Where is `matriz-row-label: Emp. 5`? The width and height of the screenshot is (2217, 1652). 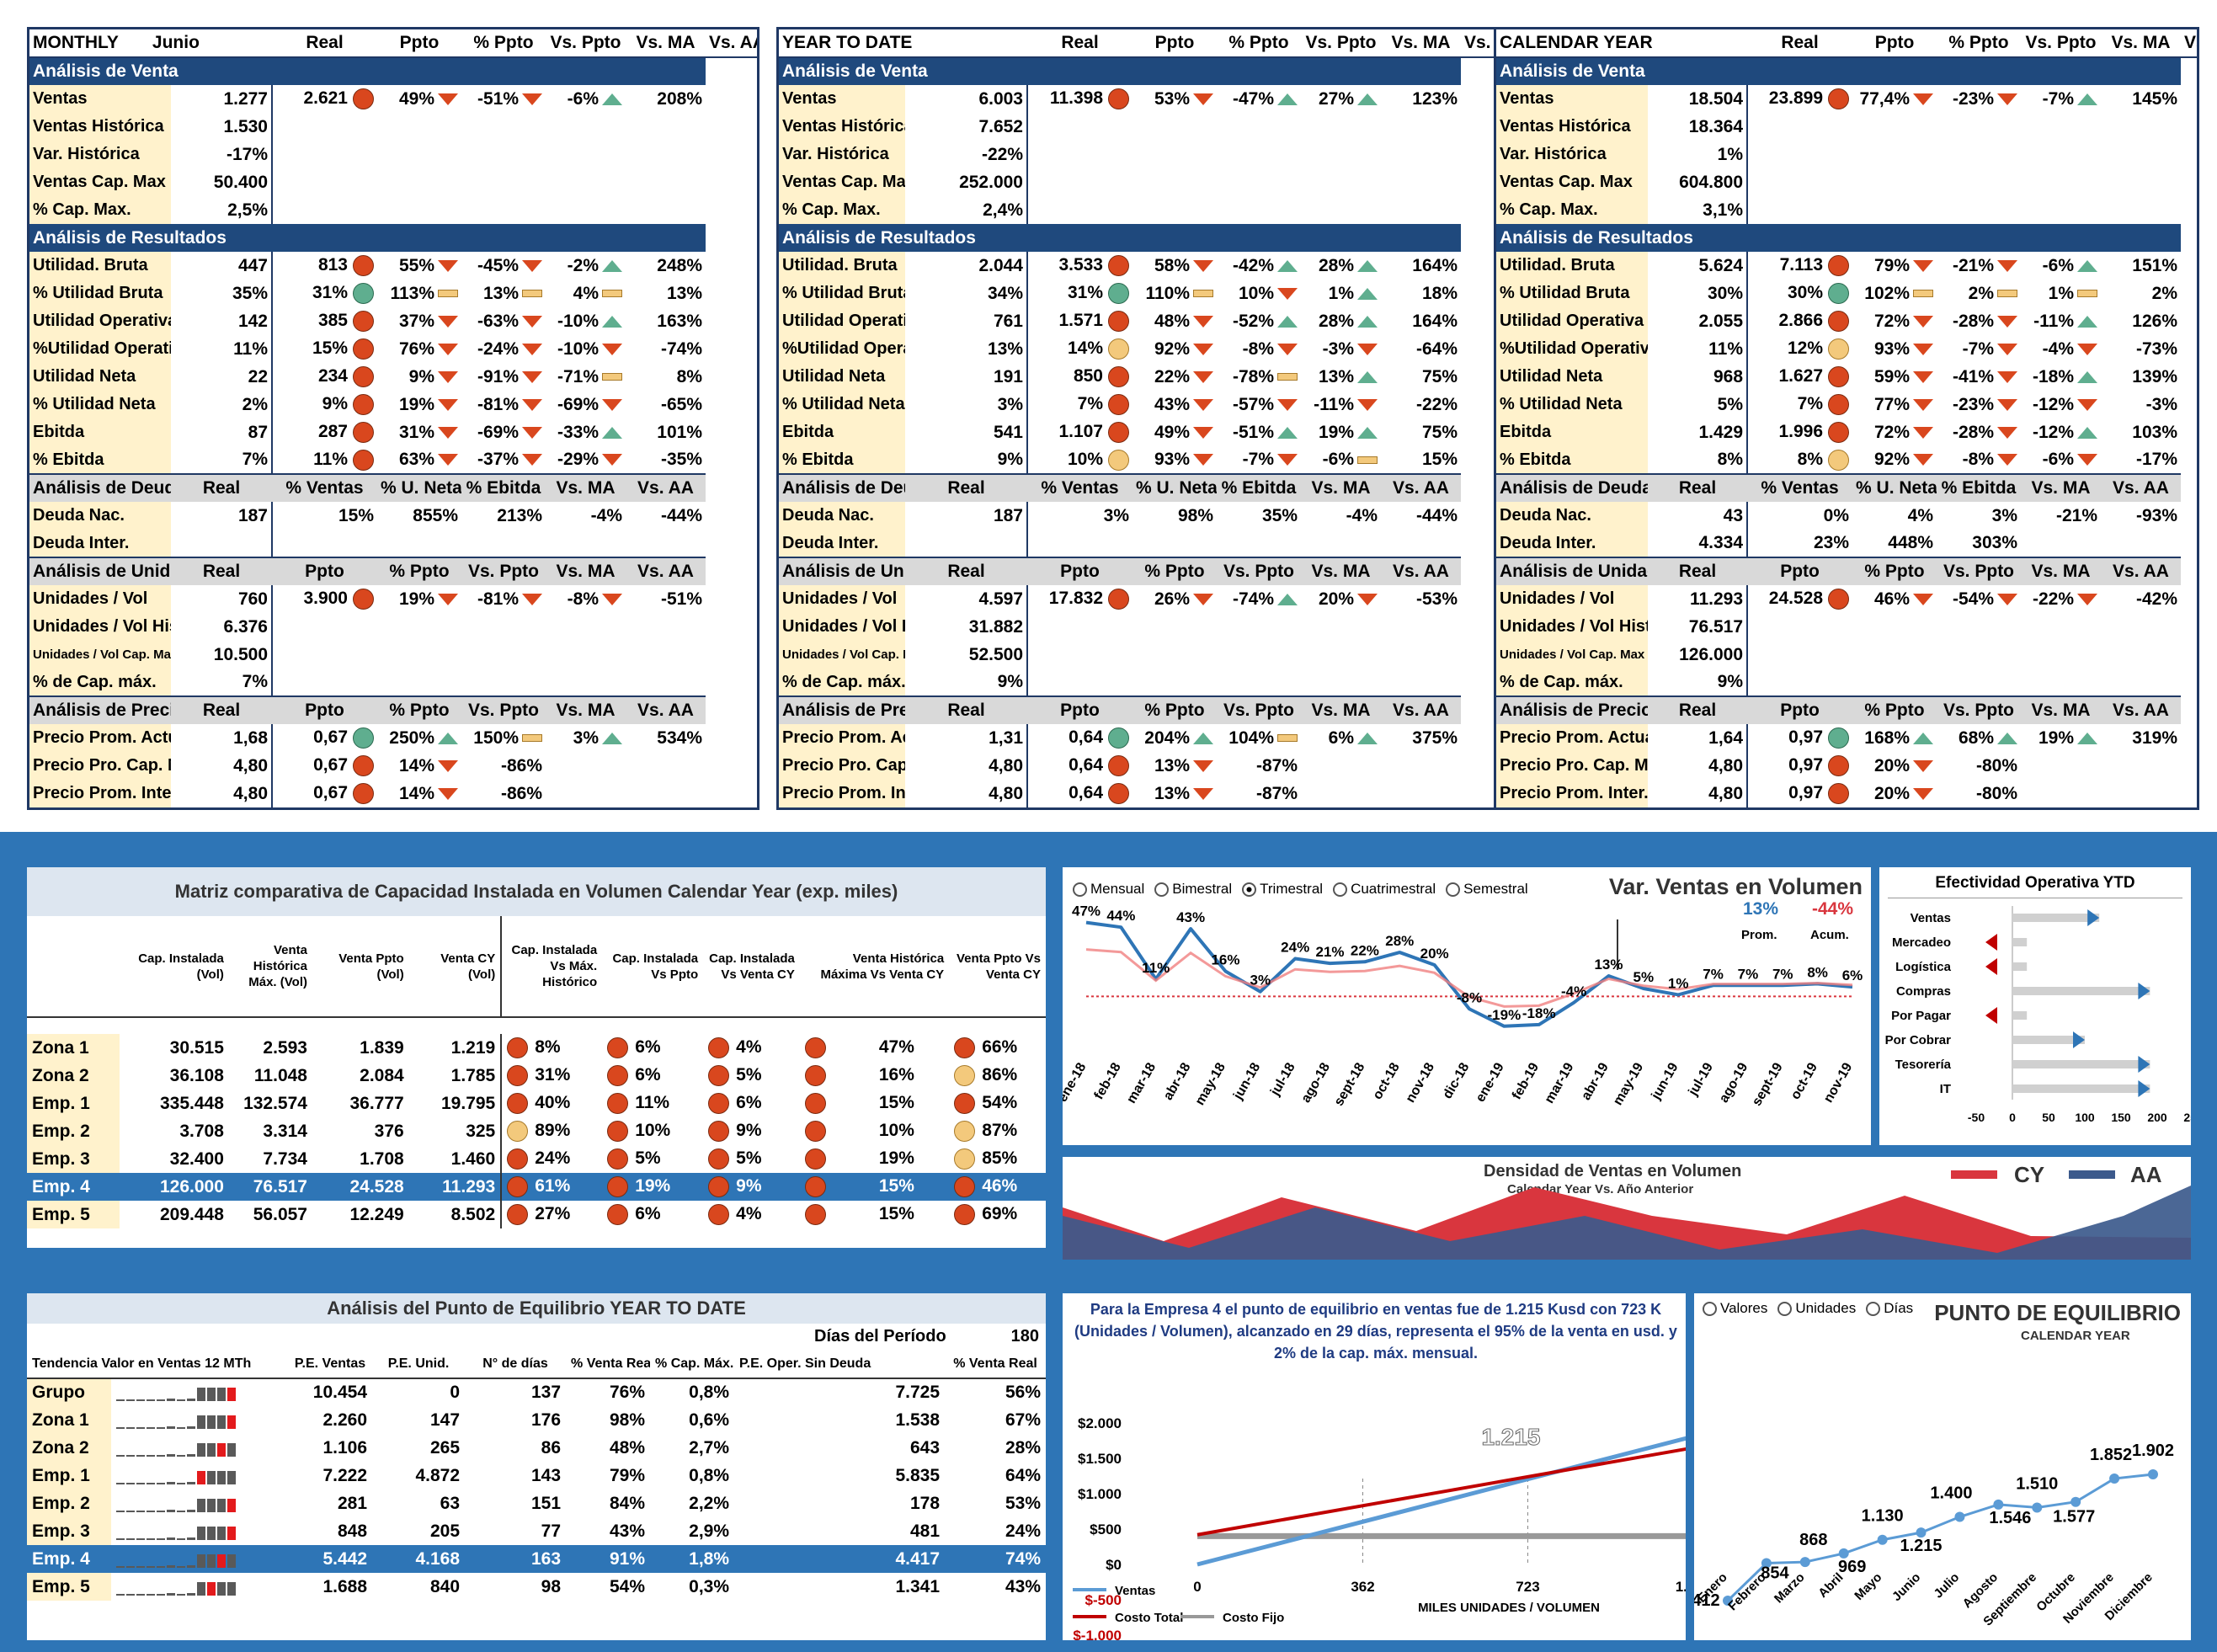
matriz-row-label: Emp. 5 is located at coordinates (73, 1214).